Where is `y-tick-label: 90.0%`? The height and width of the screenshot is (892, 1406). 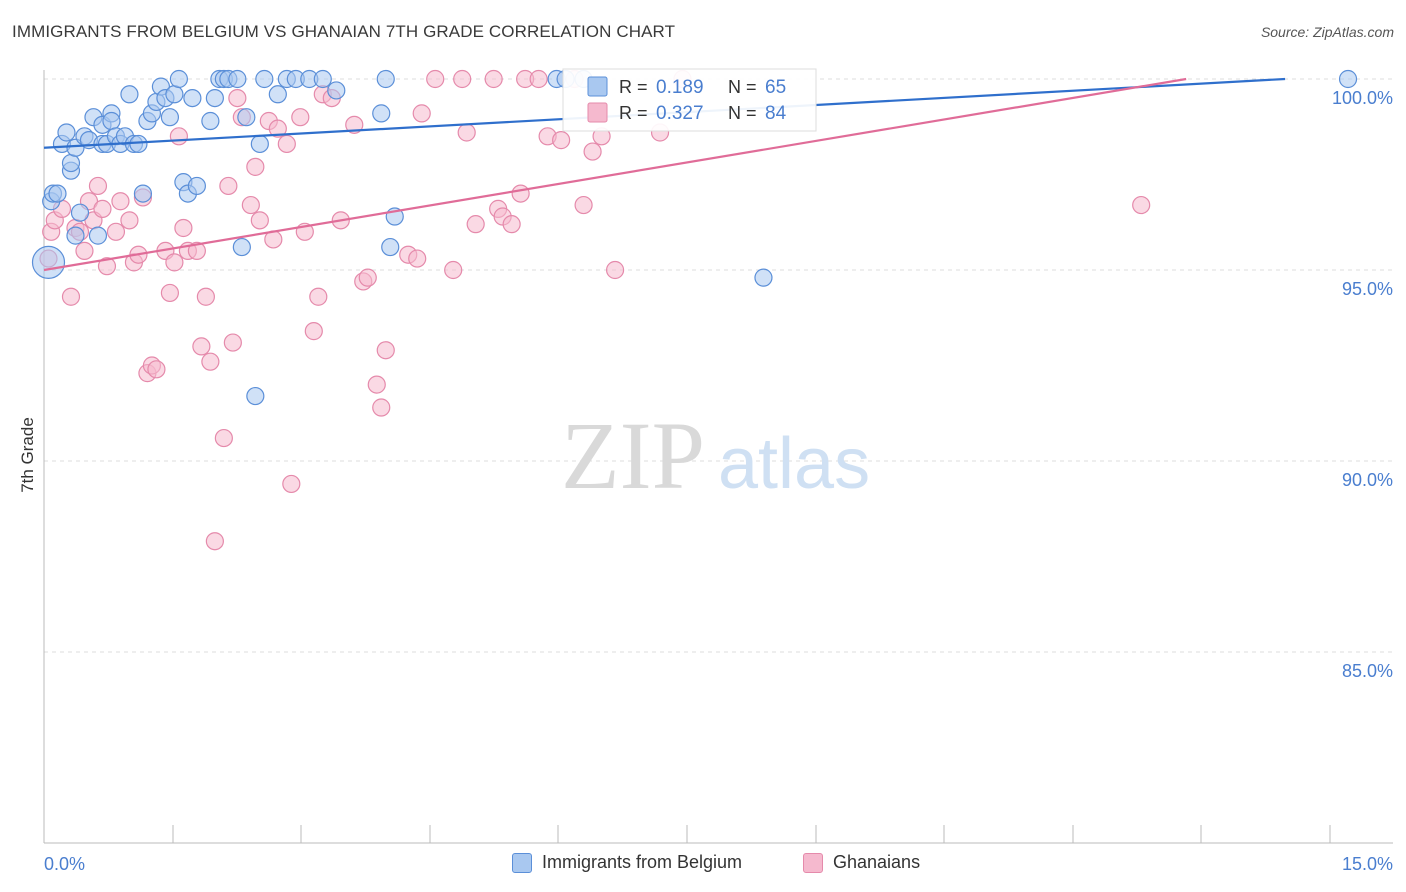
y-tick-label: 90.0% is located at coordinates (1367, 480).